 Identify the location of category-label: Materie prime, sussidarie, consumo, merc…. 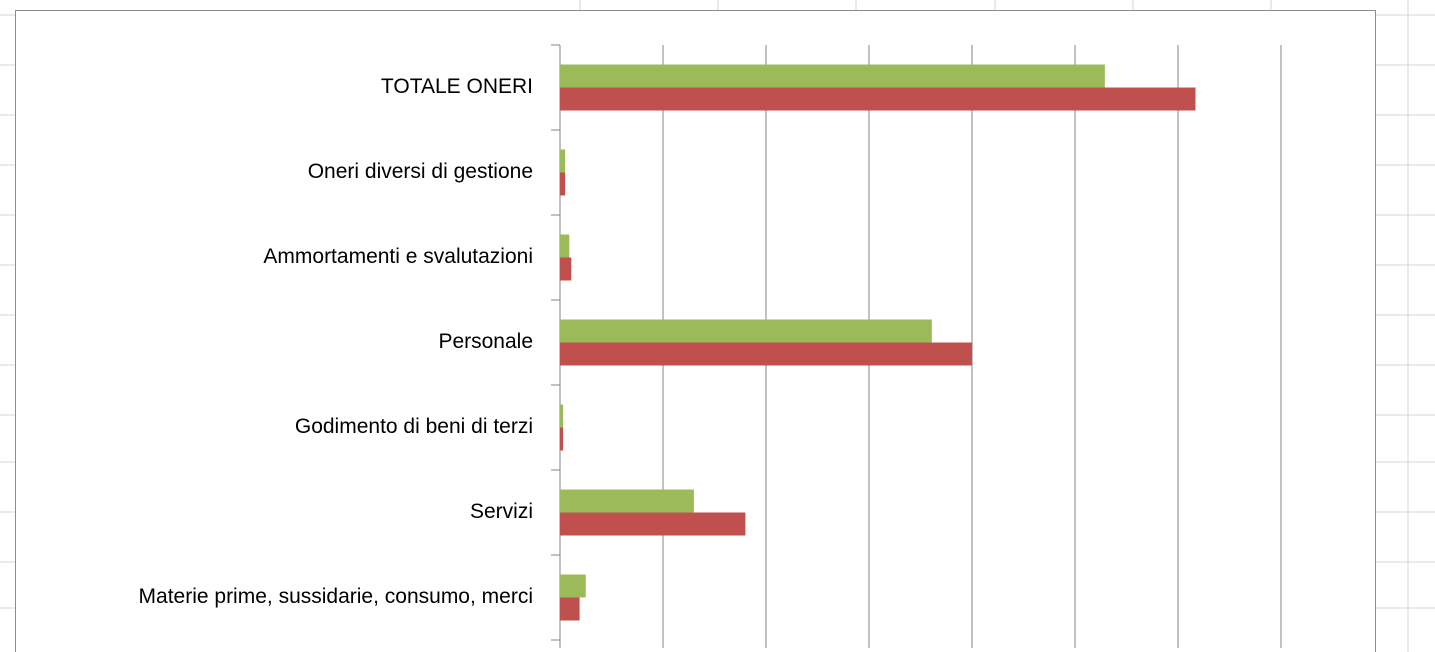
(336, 596).